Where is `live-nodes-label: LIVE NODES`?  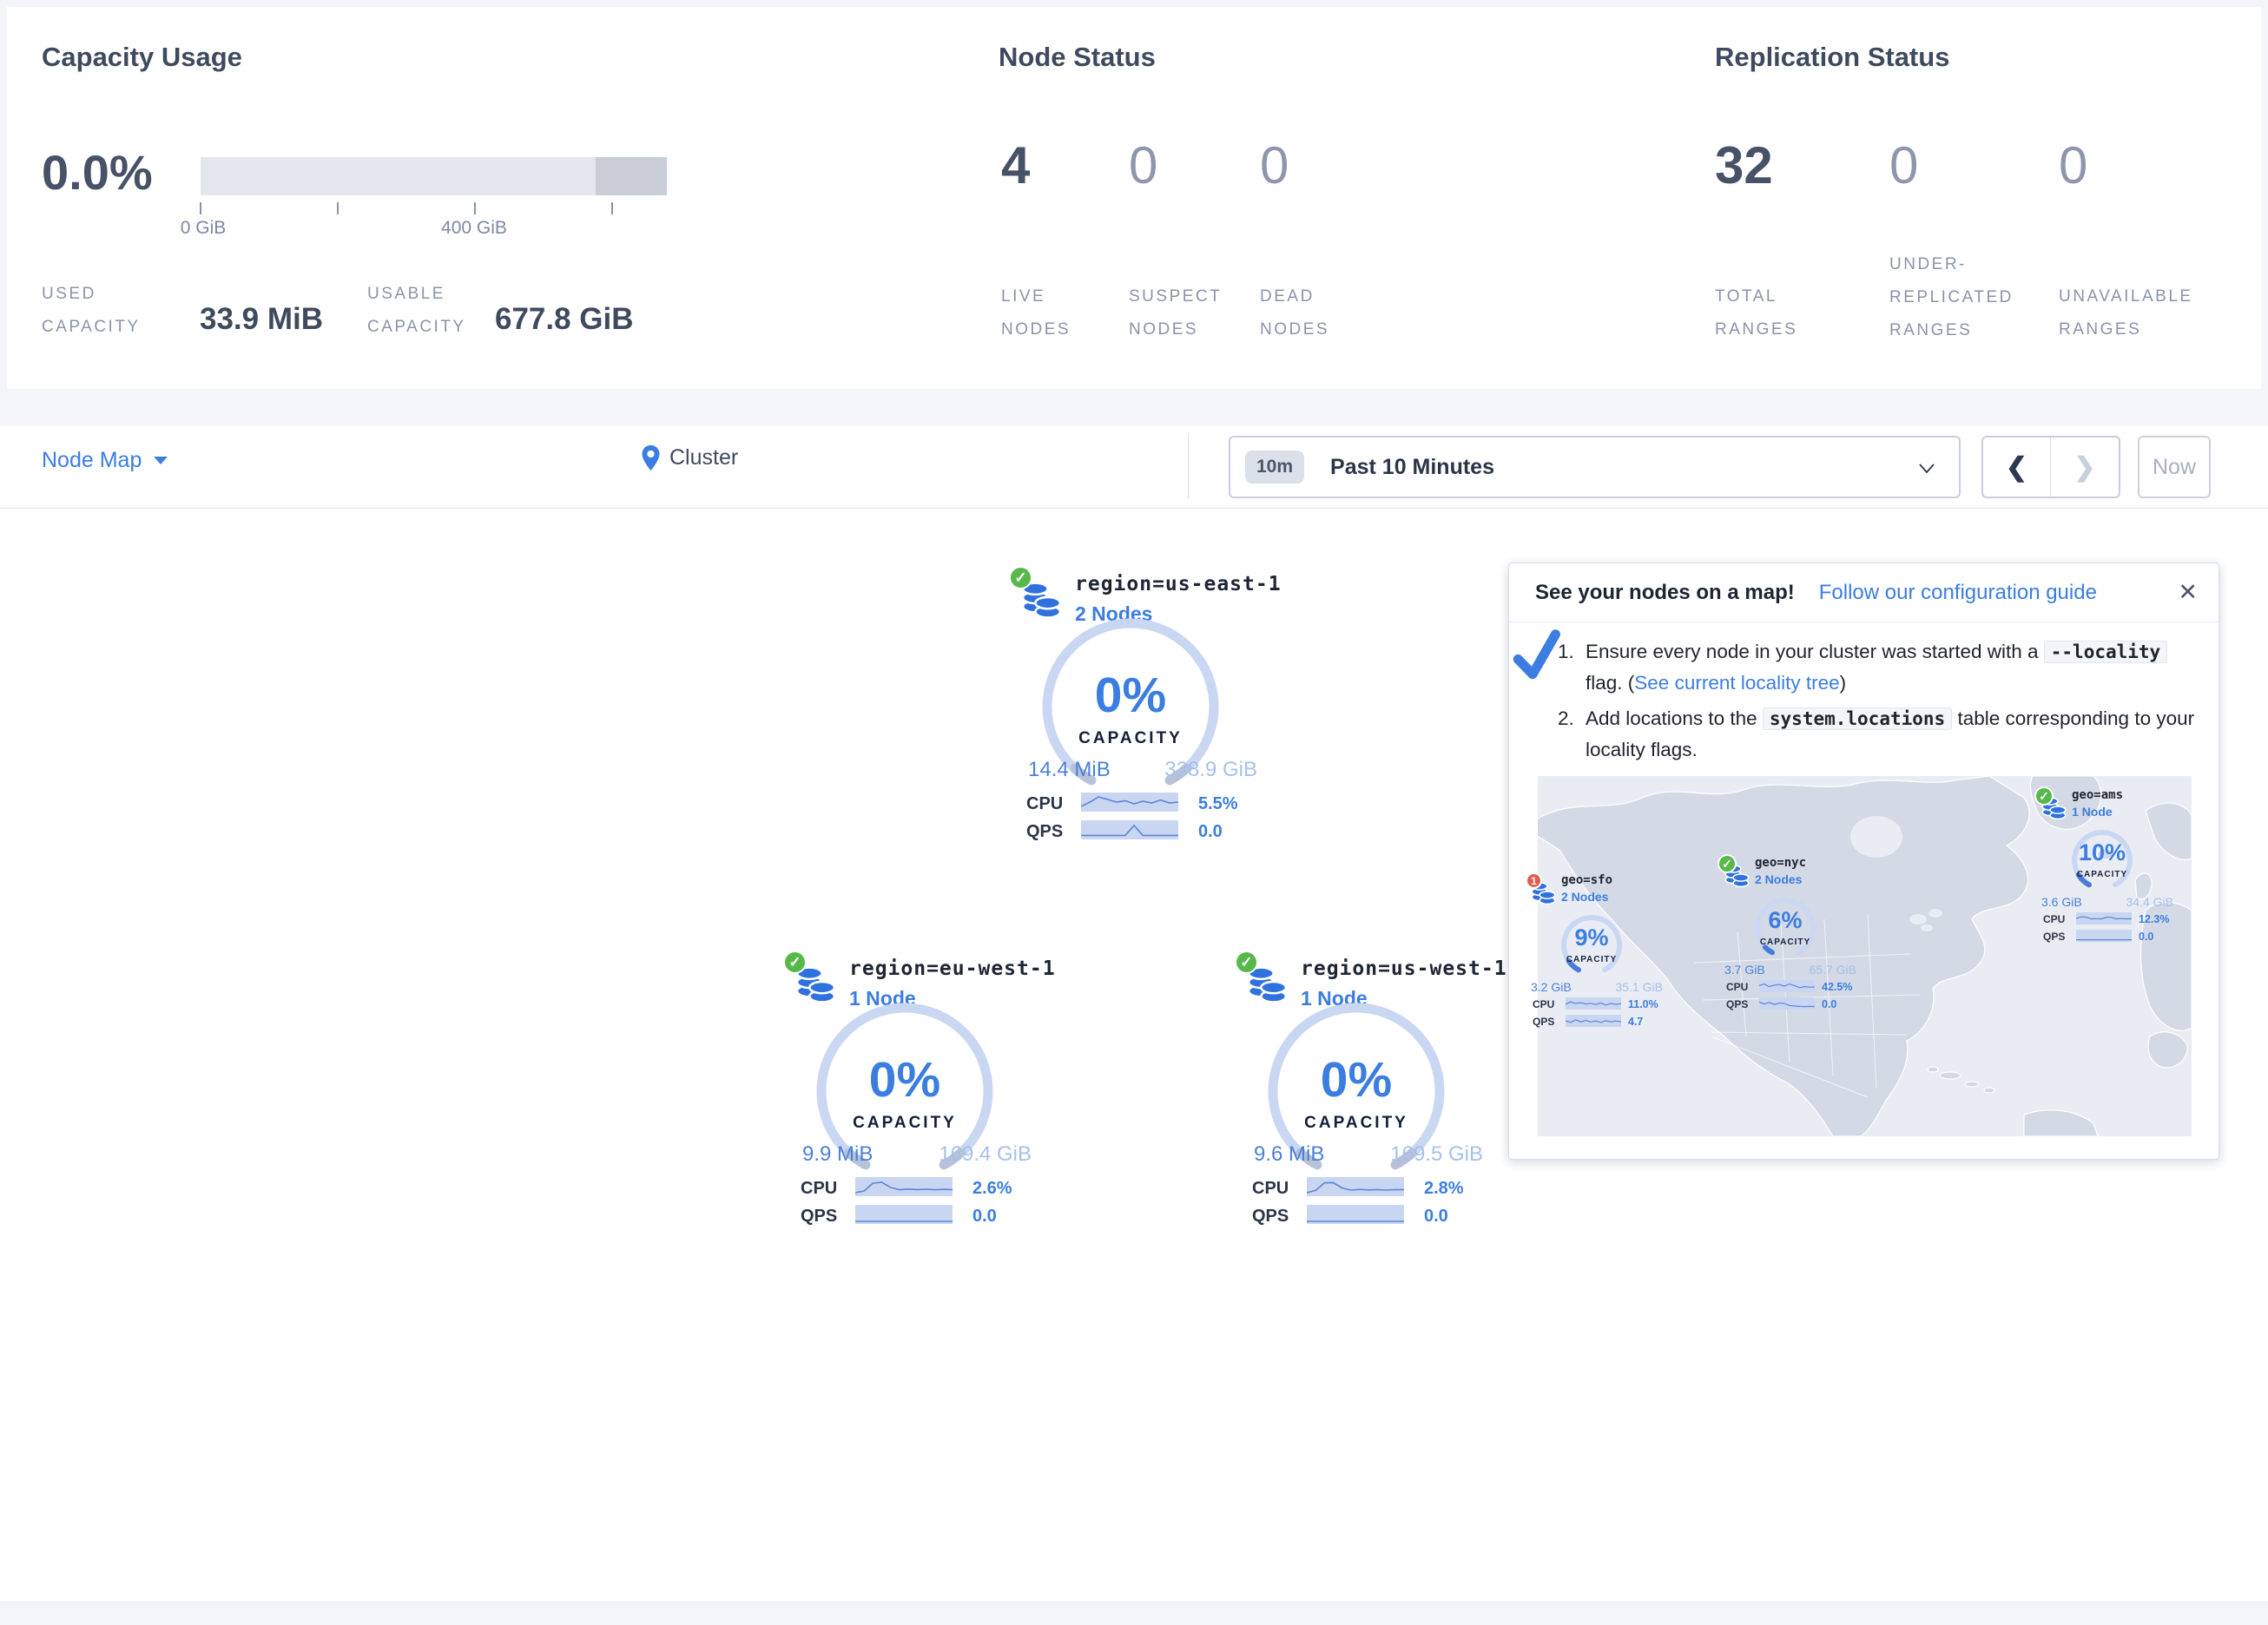 live-nodes-label: LIVE NODES is located at coordinates (1036, 313).